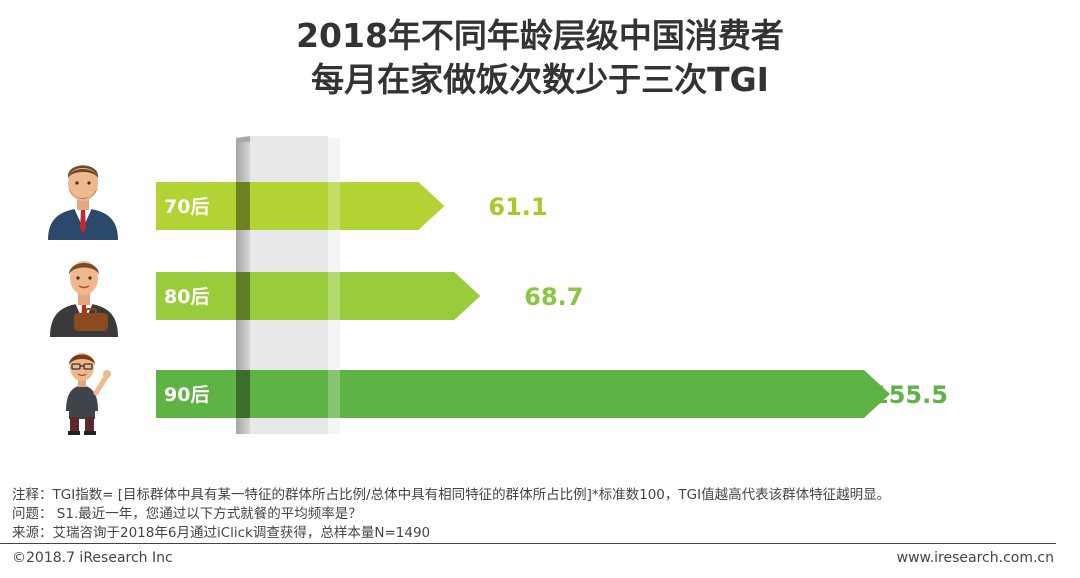  I want to click on businessman-briefcase-icon, so click(84, 295).